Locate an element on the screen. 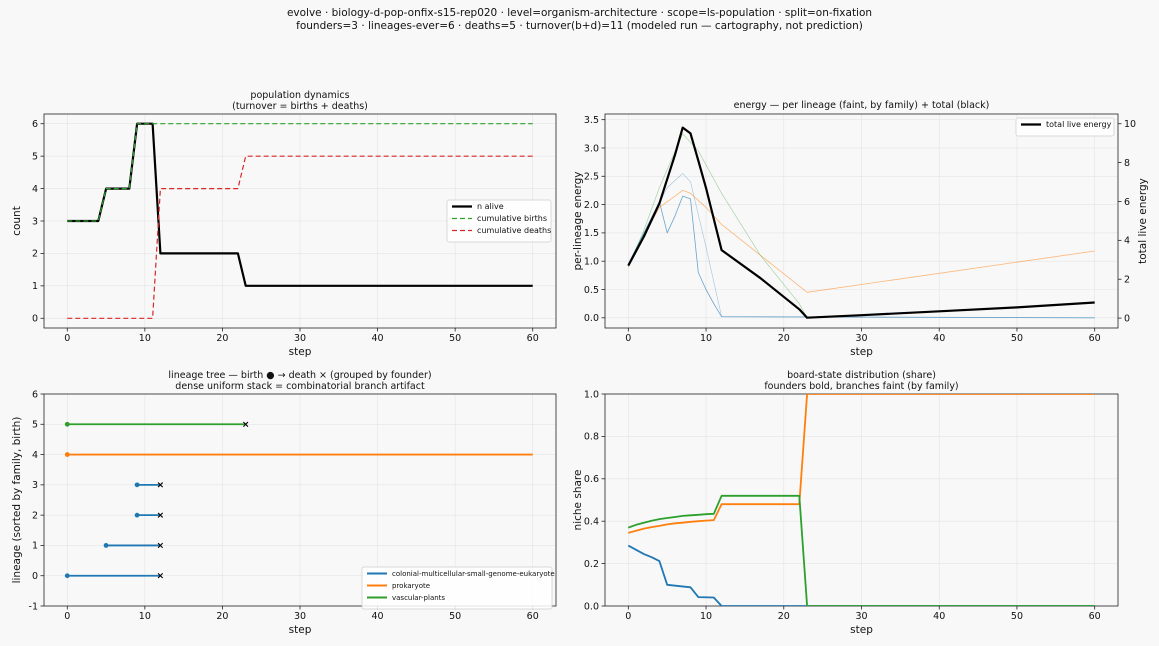  pop-xtick-label: 10 is located at coordinates (145, 338).